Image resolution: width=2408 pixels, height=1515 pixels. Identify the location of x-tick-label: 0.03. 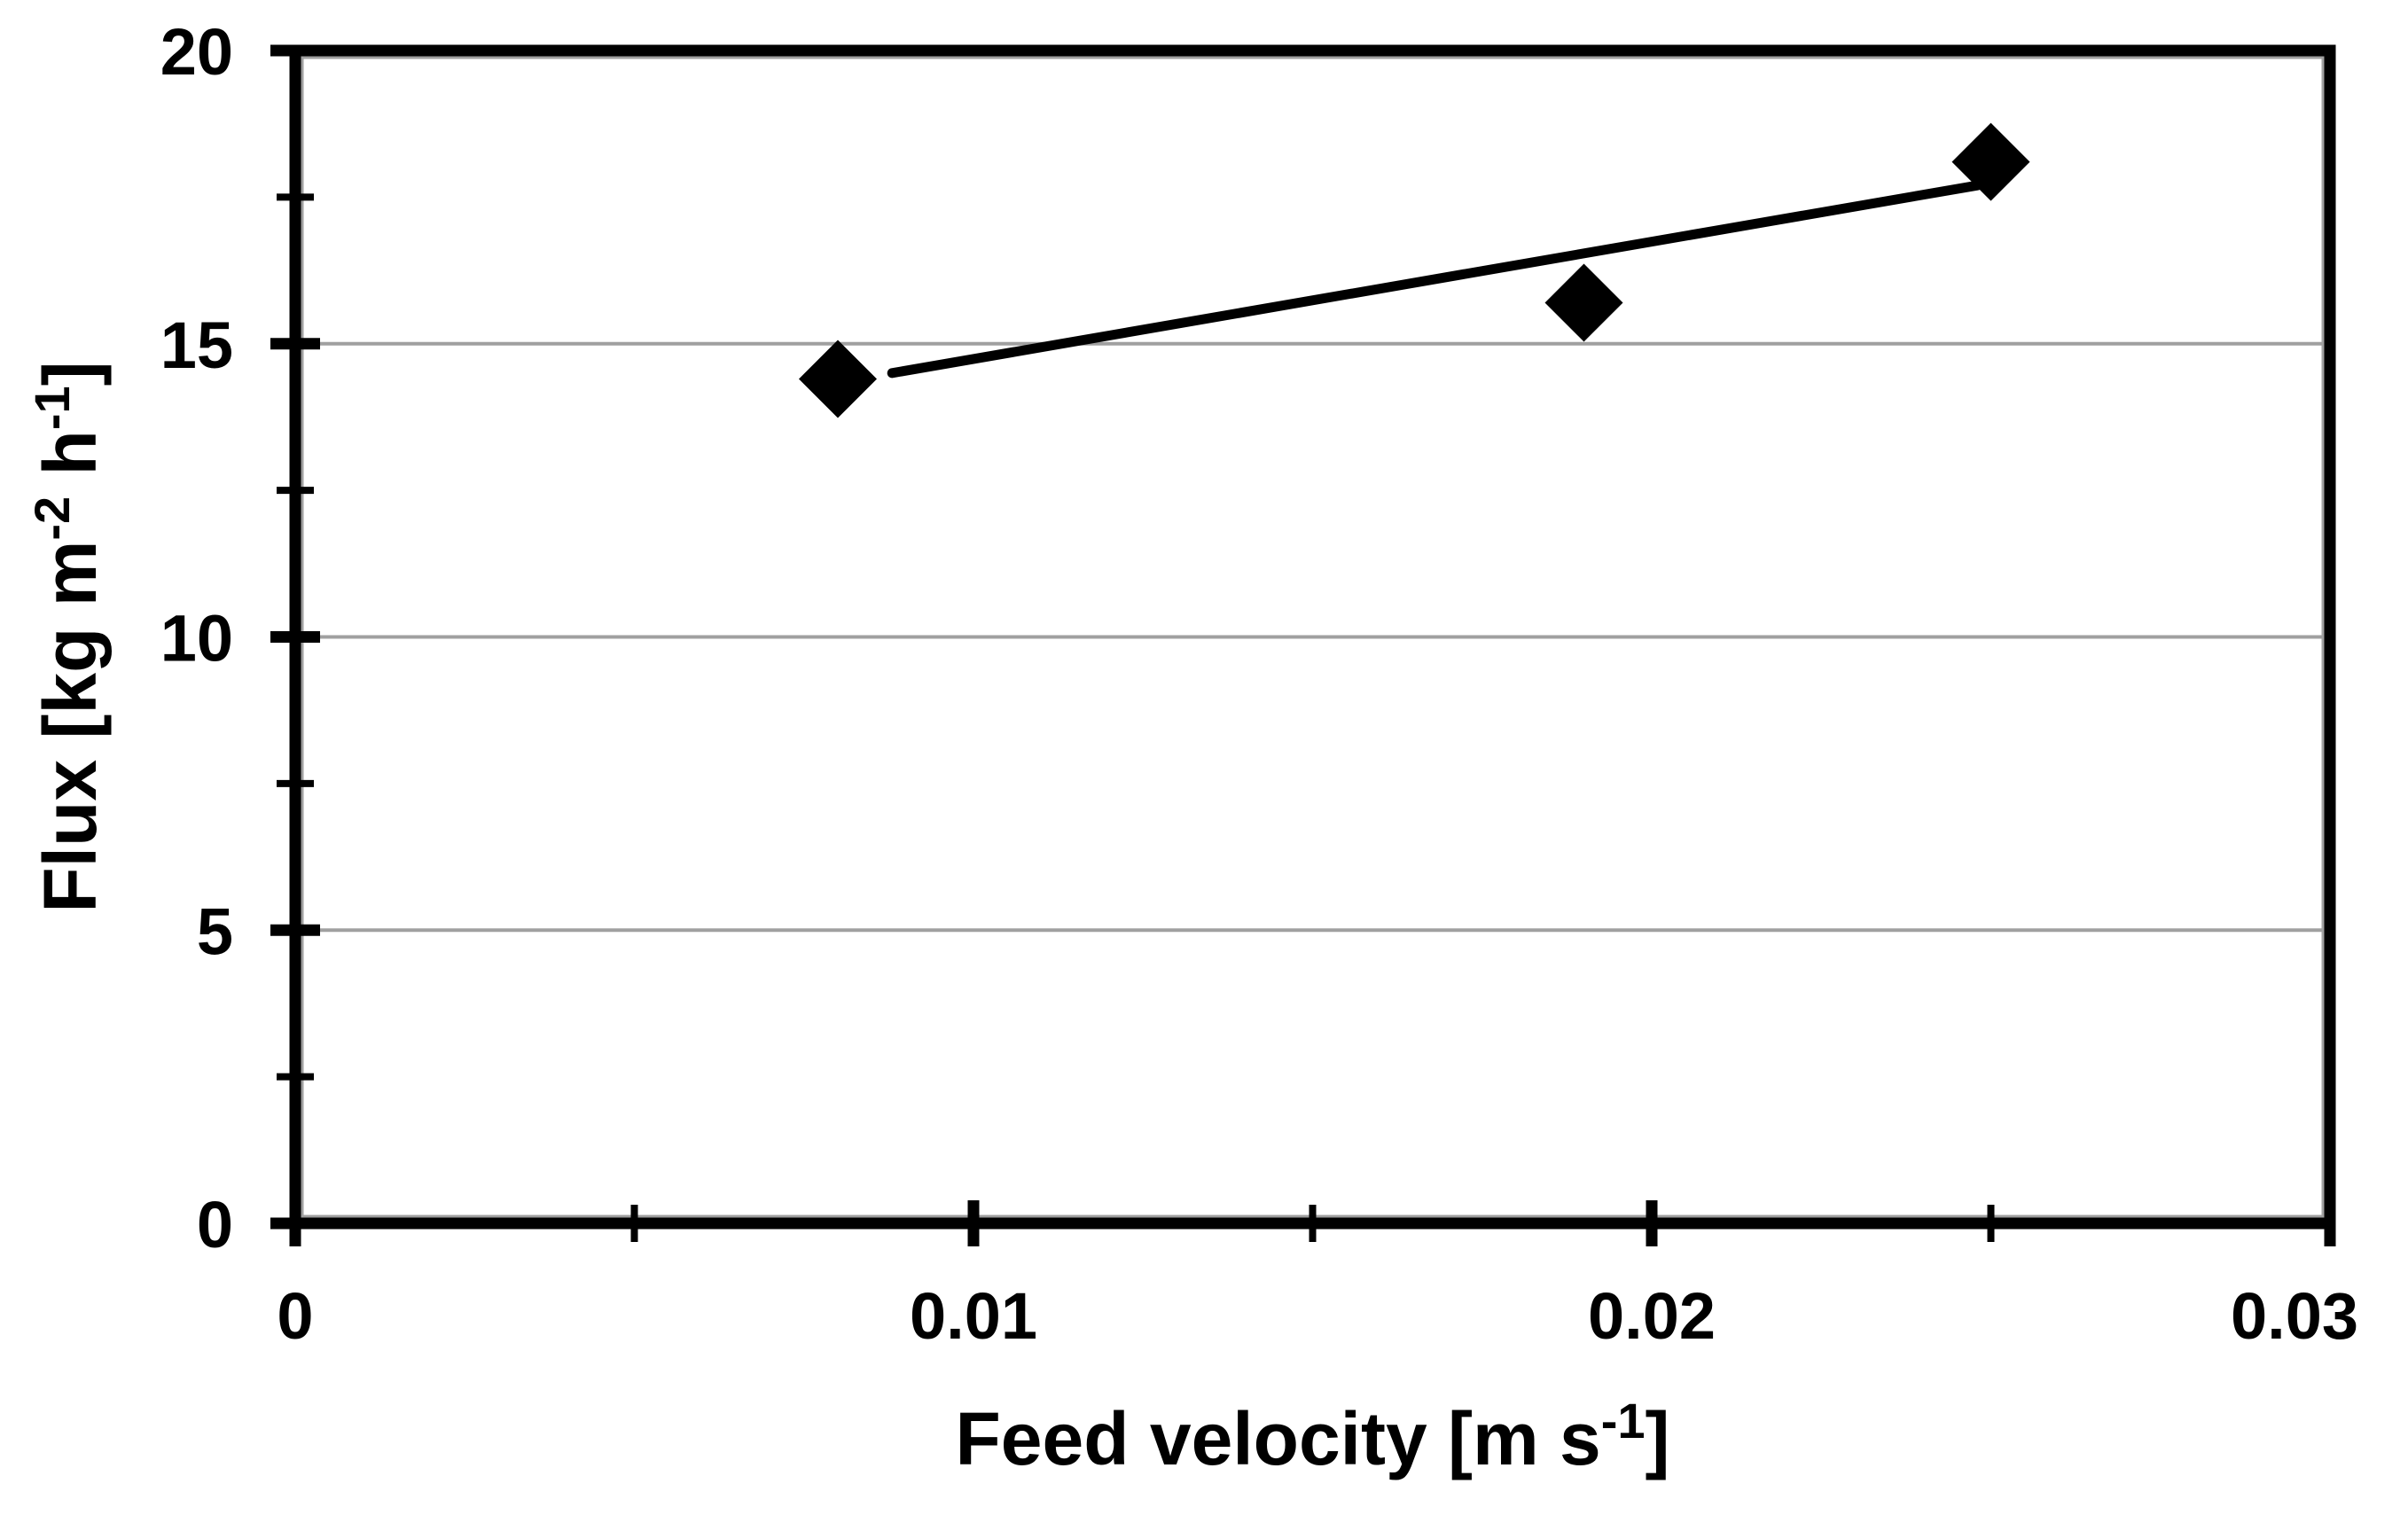
(2294, 1316).